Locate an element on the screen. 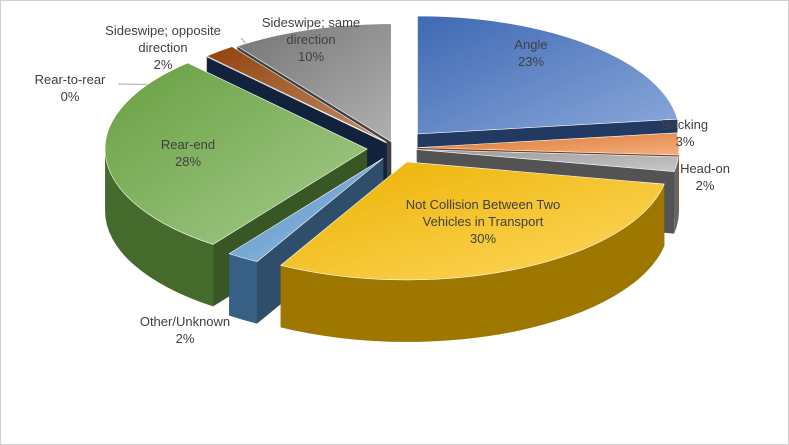 The image size is (789, 445). slice-side-backing is located at coordinates (678, 182).